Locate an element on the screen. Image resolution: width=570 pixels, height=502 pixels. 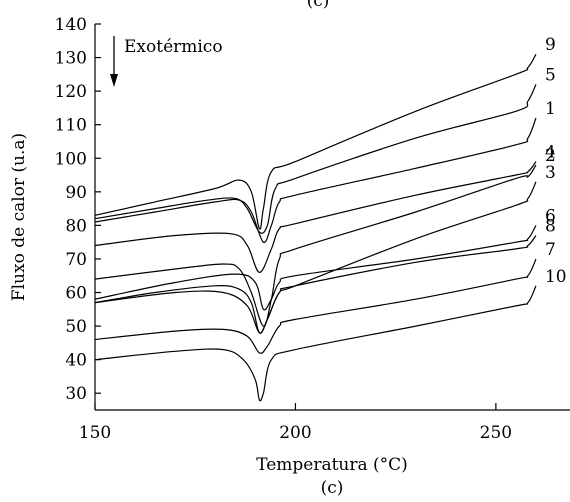
y-tick-label: 90 is located at coordinates (76, 193).